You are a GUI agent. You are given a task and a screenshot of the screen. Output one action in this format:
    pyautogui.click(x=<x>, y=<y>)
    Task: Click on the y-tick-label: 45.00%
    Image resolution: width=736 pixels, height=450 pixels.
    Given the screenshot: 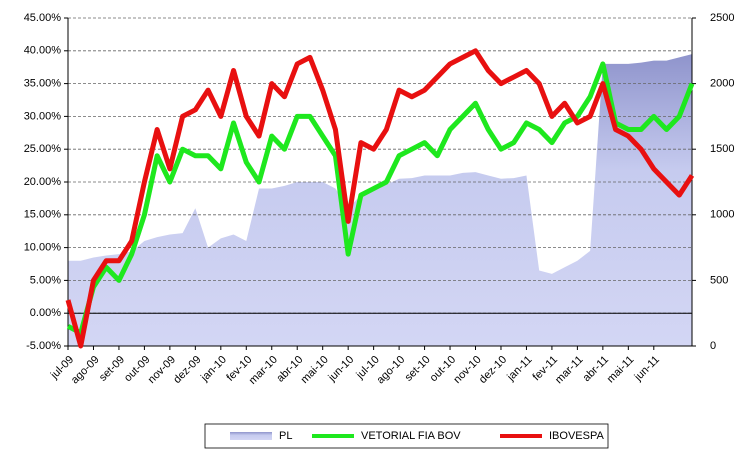 What is the action you would take?
    pyautogui.click(x=43, y=18)
    